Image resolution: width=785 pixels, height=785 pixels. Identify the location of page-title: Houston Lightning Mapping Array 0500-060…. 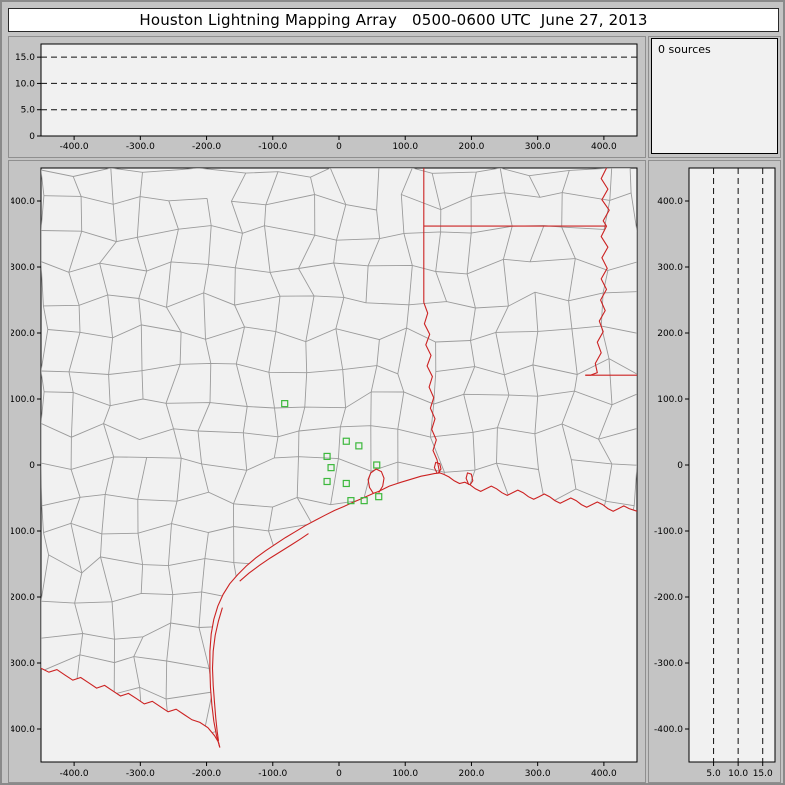
(393, 20).